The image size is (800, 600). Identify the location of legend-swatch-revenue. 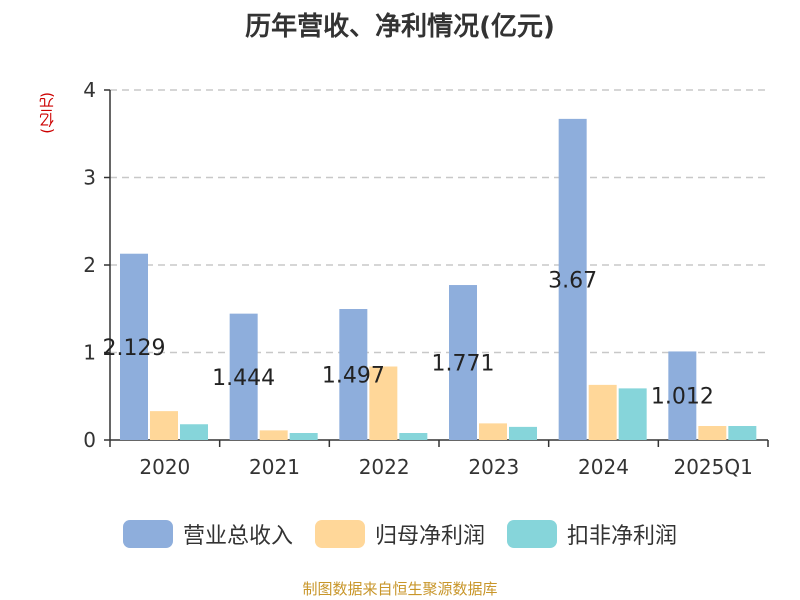
(147, 534).